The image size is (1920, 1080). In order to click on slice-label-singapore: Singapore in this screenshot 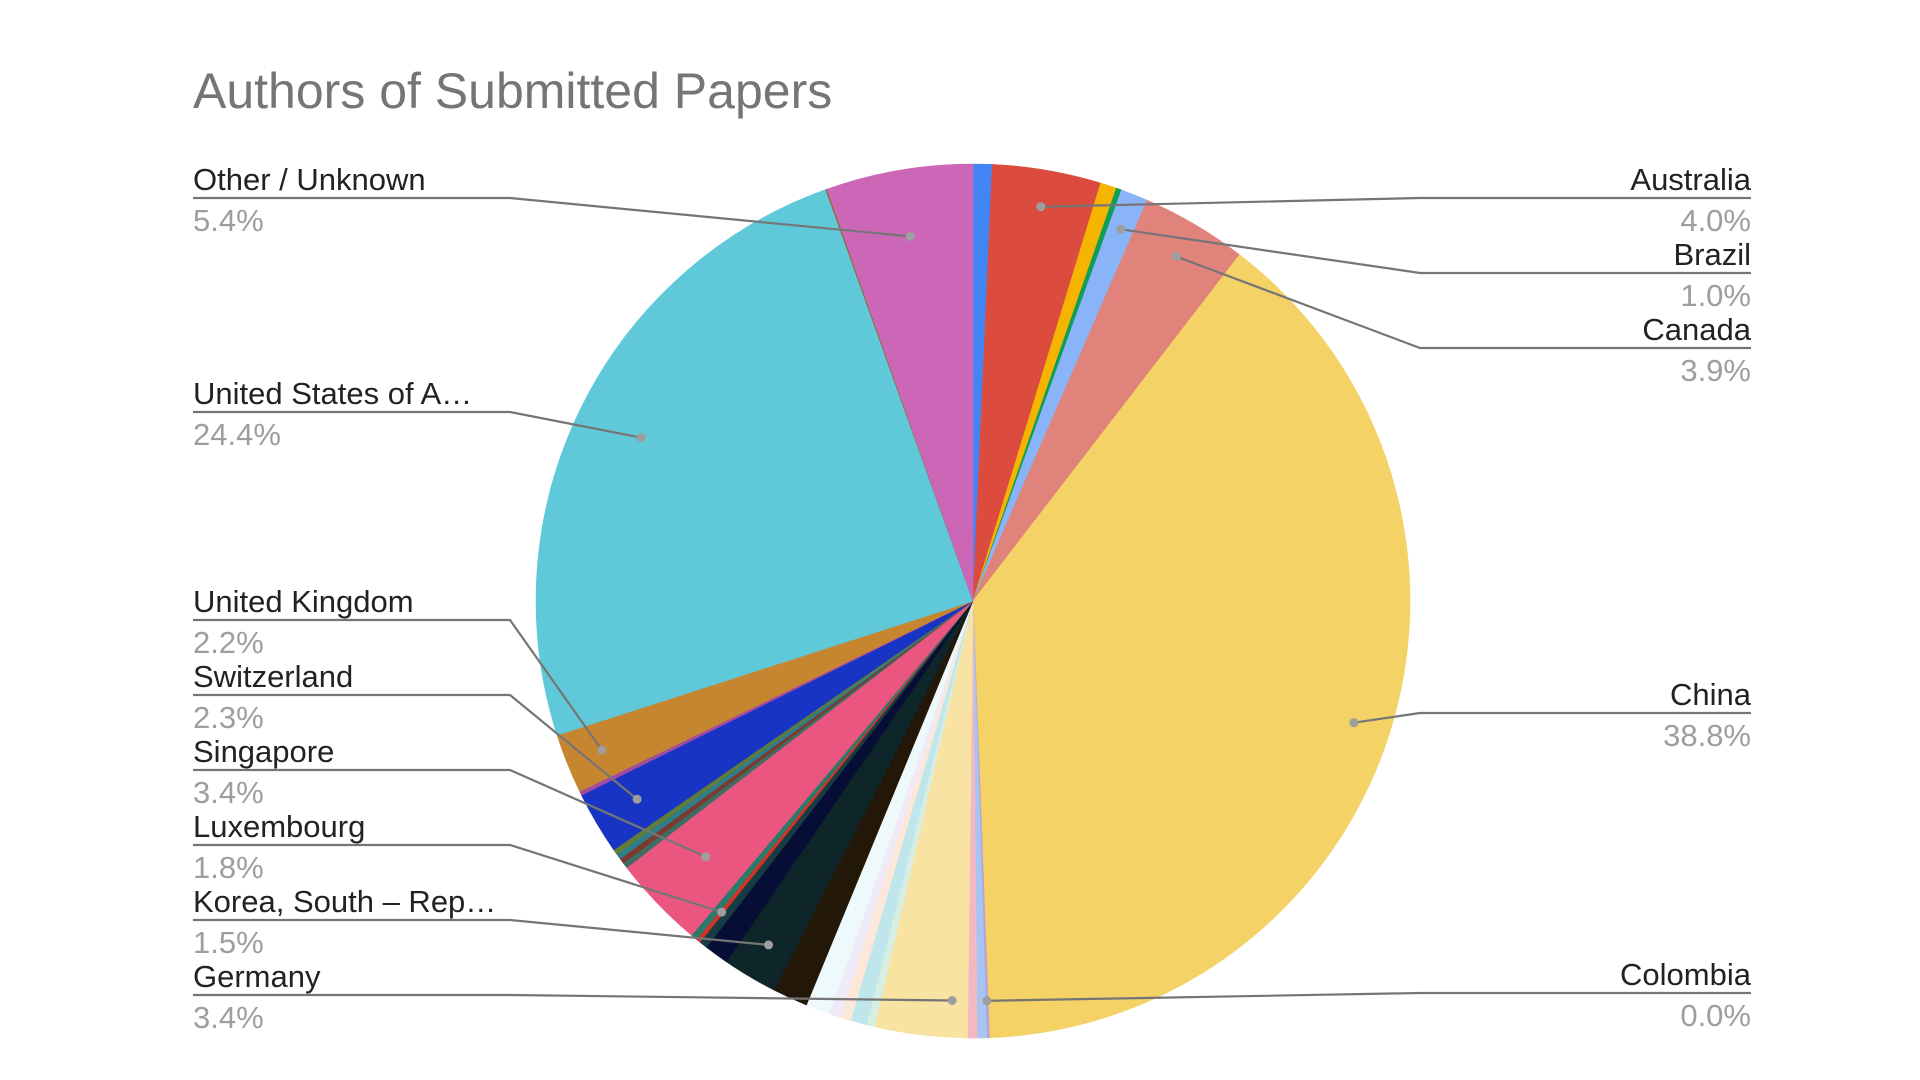, I will do `click(263, 751)`.